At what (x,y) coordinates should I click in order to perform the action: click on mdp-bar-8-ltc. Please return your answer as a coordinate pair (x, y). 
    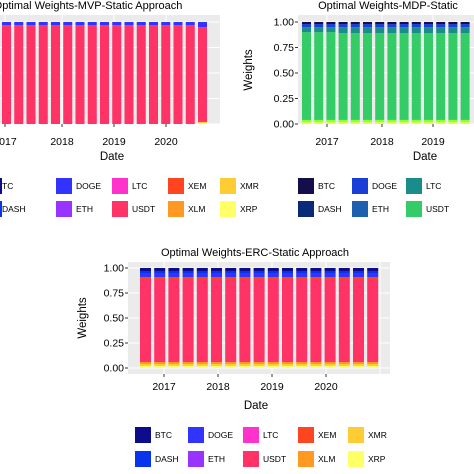
    Looking at the image, I should click on (404, 30).